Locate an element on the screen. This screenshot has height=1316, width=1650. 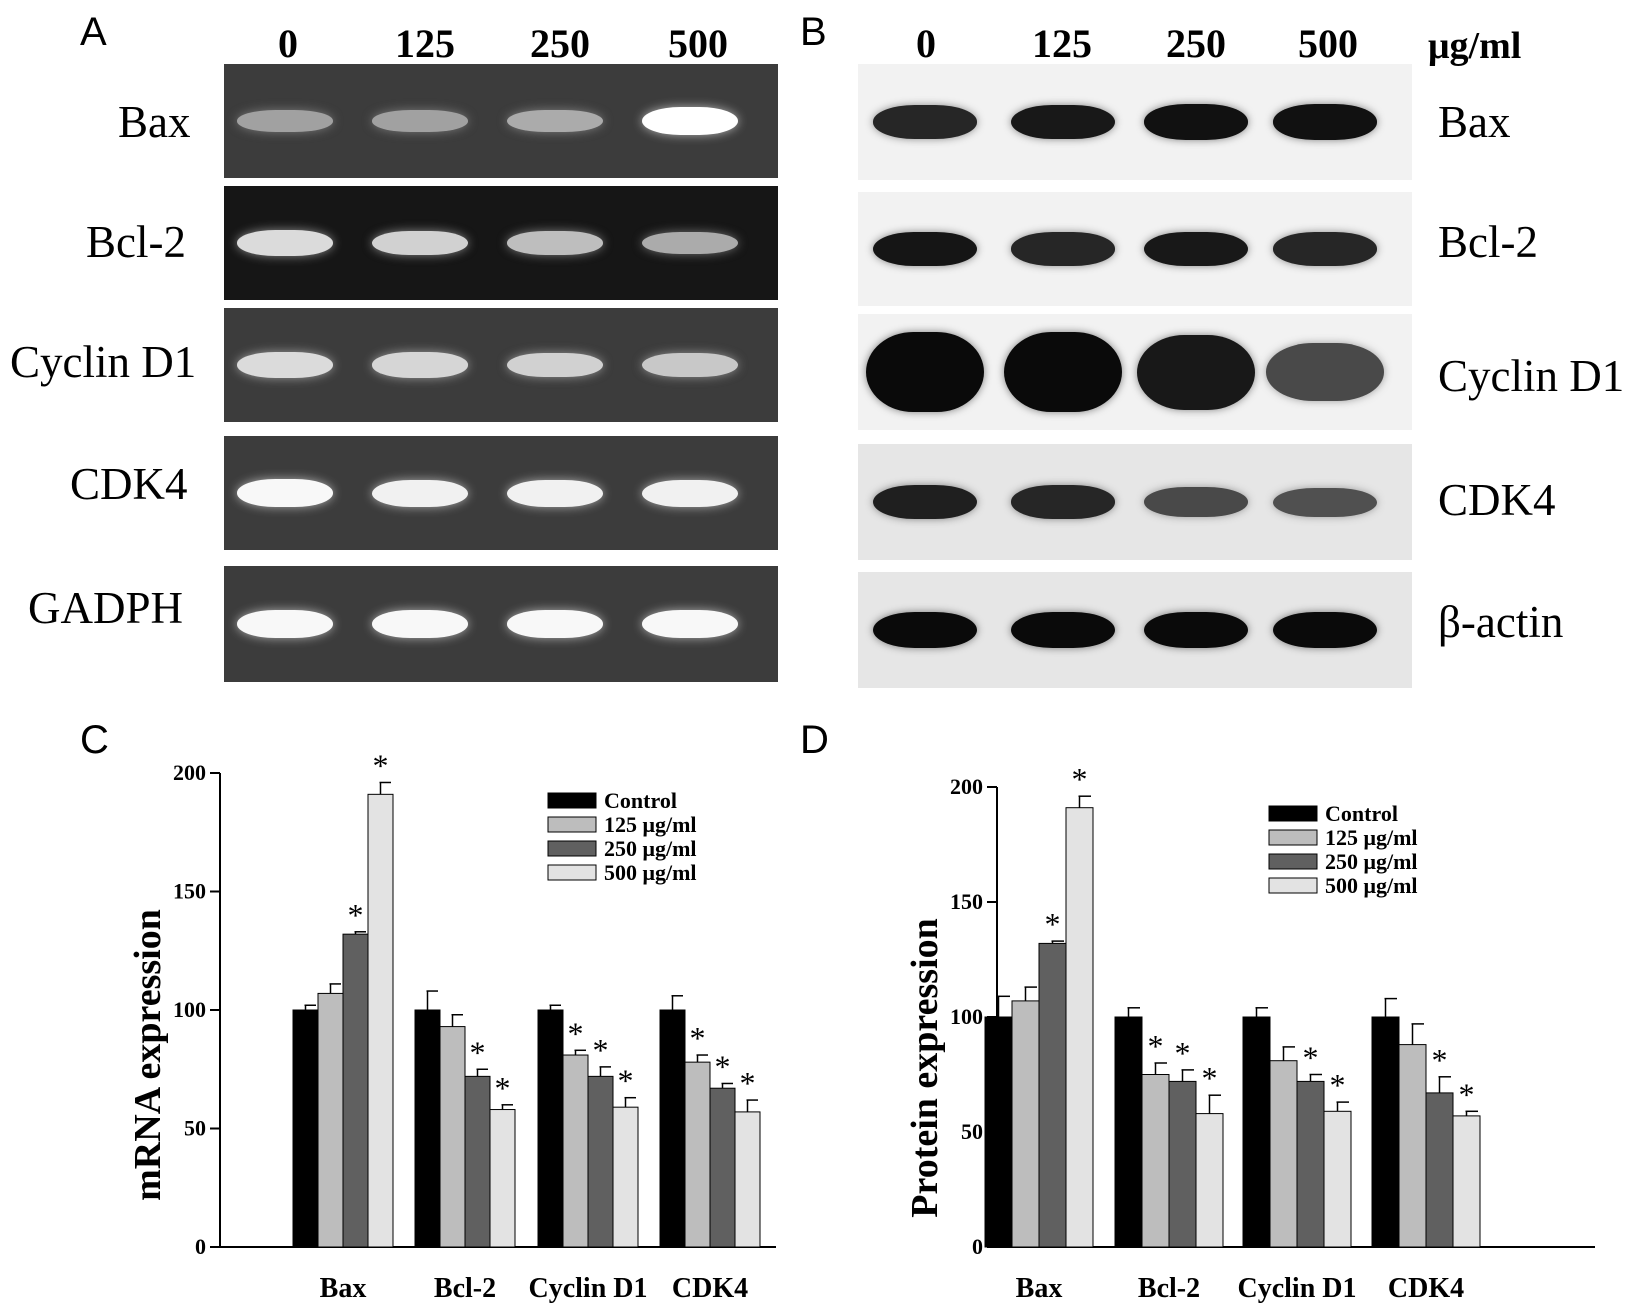
y-axis-label: Protein expression is located at coordinates (925, 1067).